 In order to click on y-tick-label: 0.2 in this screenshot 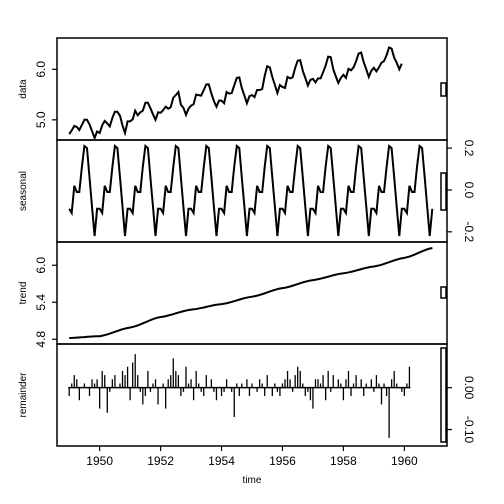, I will do `click(469, 148)`.